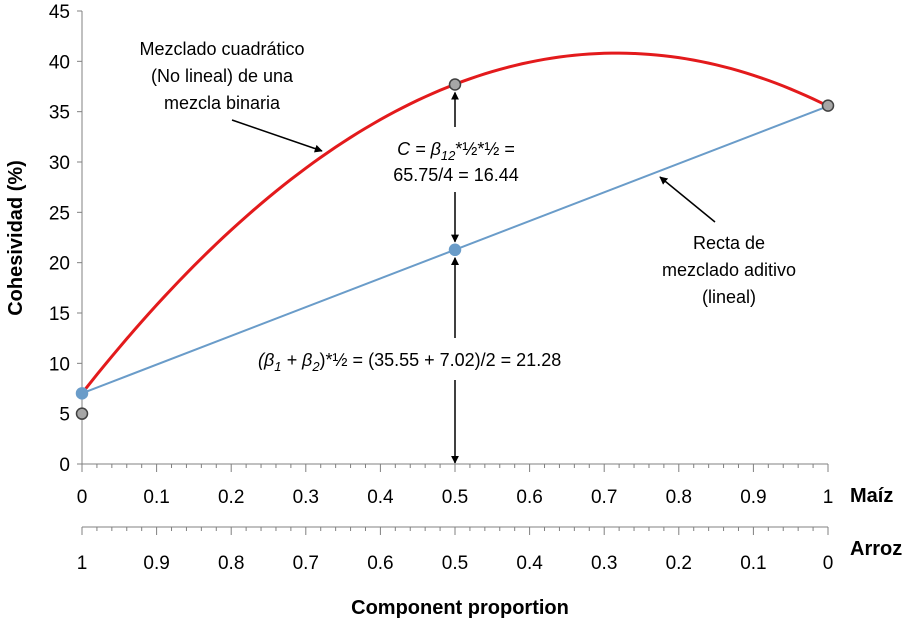  I want to click on y-tick-label: 0, so click(64, 465).